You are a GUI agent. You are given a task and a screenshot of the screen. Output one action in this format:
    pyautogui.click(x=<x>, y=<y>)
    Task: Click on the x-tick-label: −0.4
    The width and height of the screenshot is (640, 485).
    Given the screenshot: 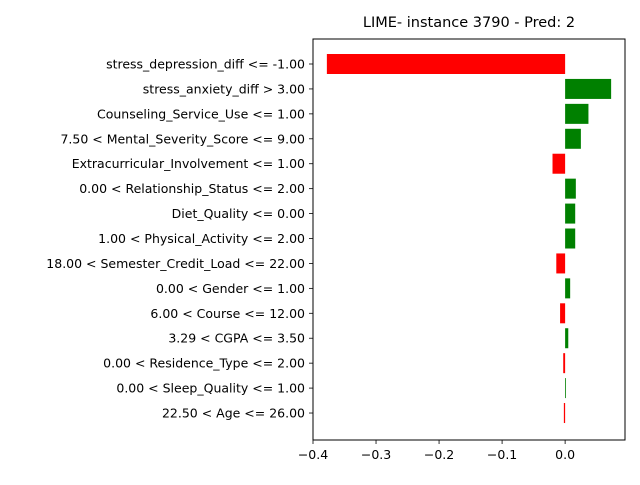 What is the action you would take?
    pyautogui.click(x=313, y=454)
    